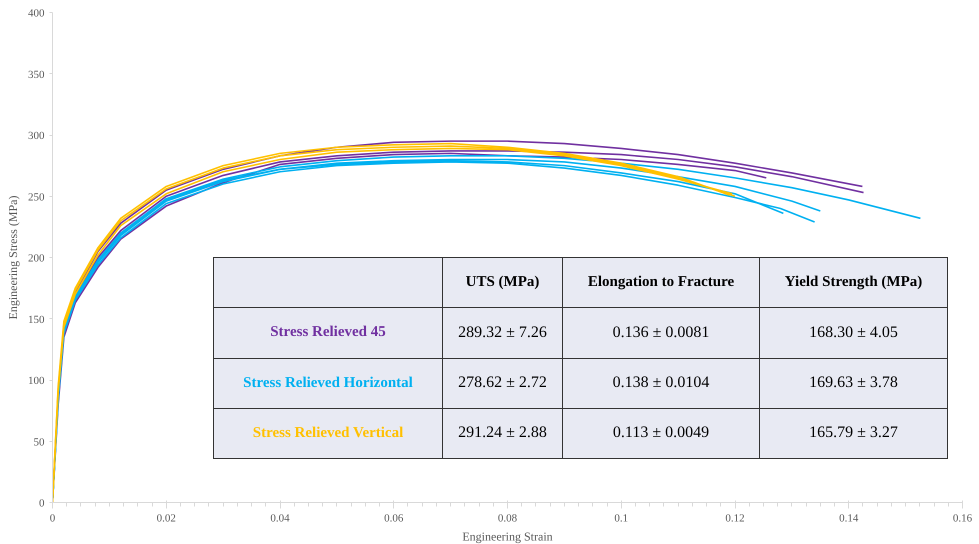 Image resolution: width=979 pixels, height=544 pixels. I want to click on text: Stress Relieved 45, so click(328, 333).